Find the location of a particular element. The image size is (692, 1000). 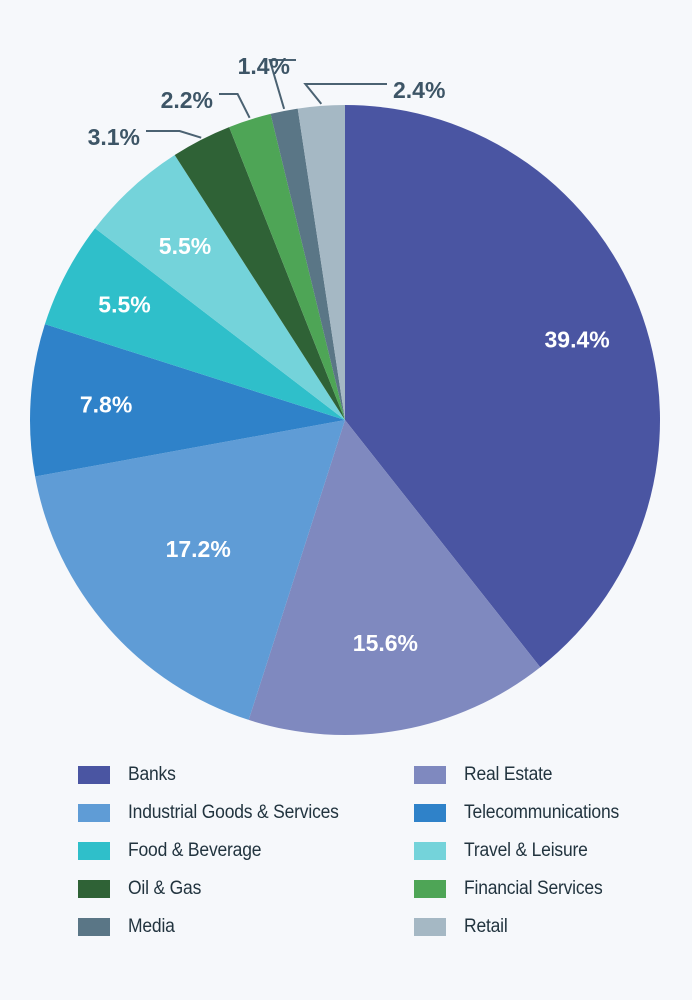

legend-label: Telecommunications is located at coordinates (542, 812).